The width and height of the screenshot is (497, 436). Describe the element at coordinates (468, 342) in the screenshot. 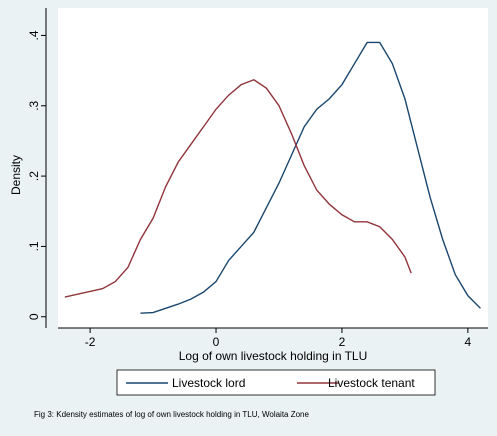

I see `x-tick-label: 4` at that location.